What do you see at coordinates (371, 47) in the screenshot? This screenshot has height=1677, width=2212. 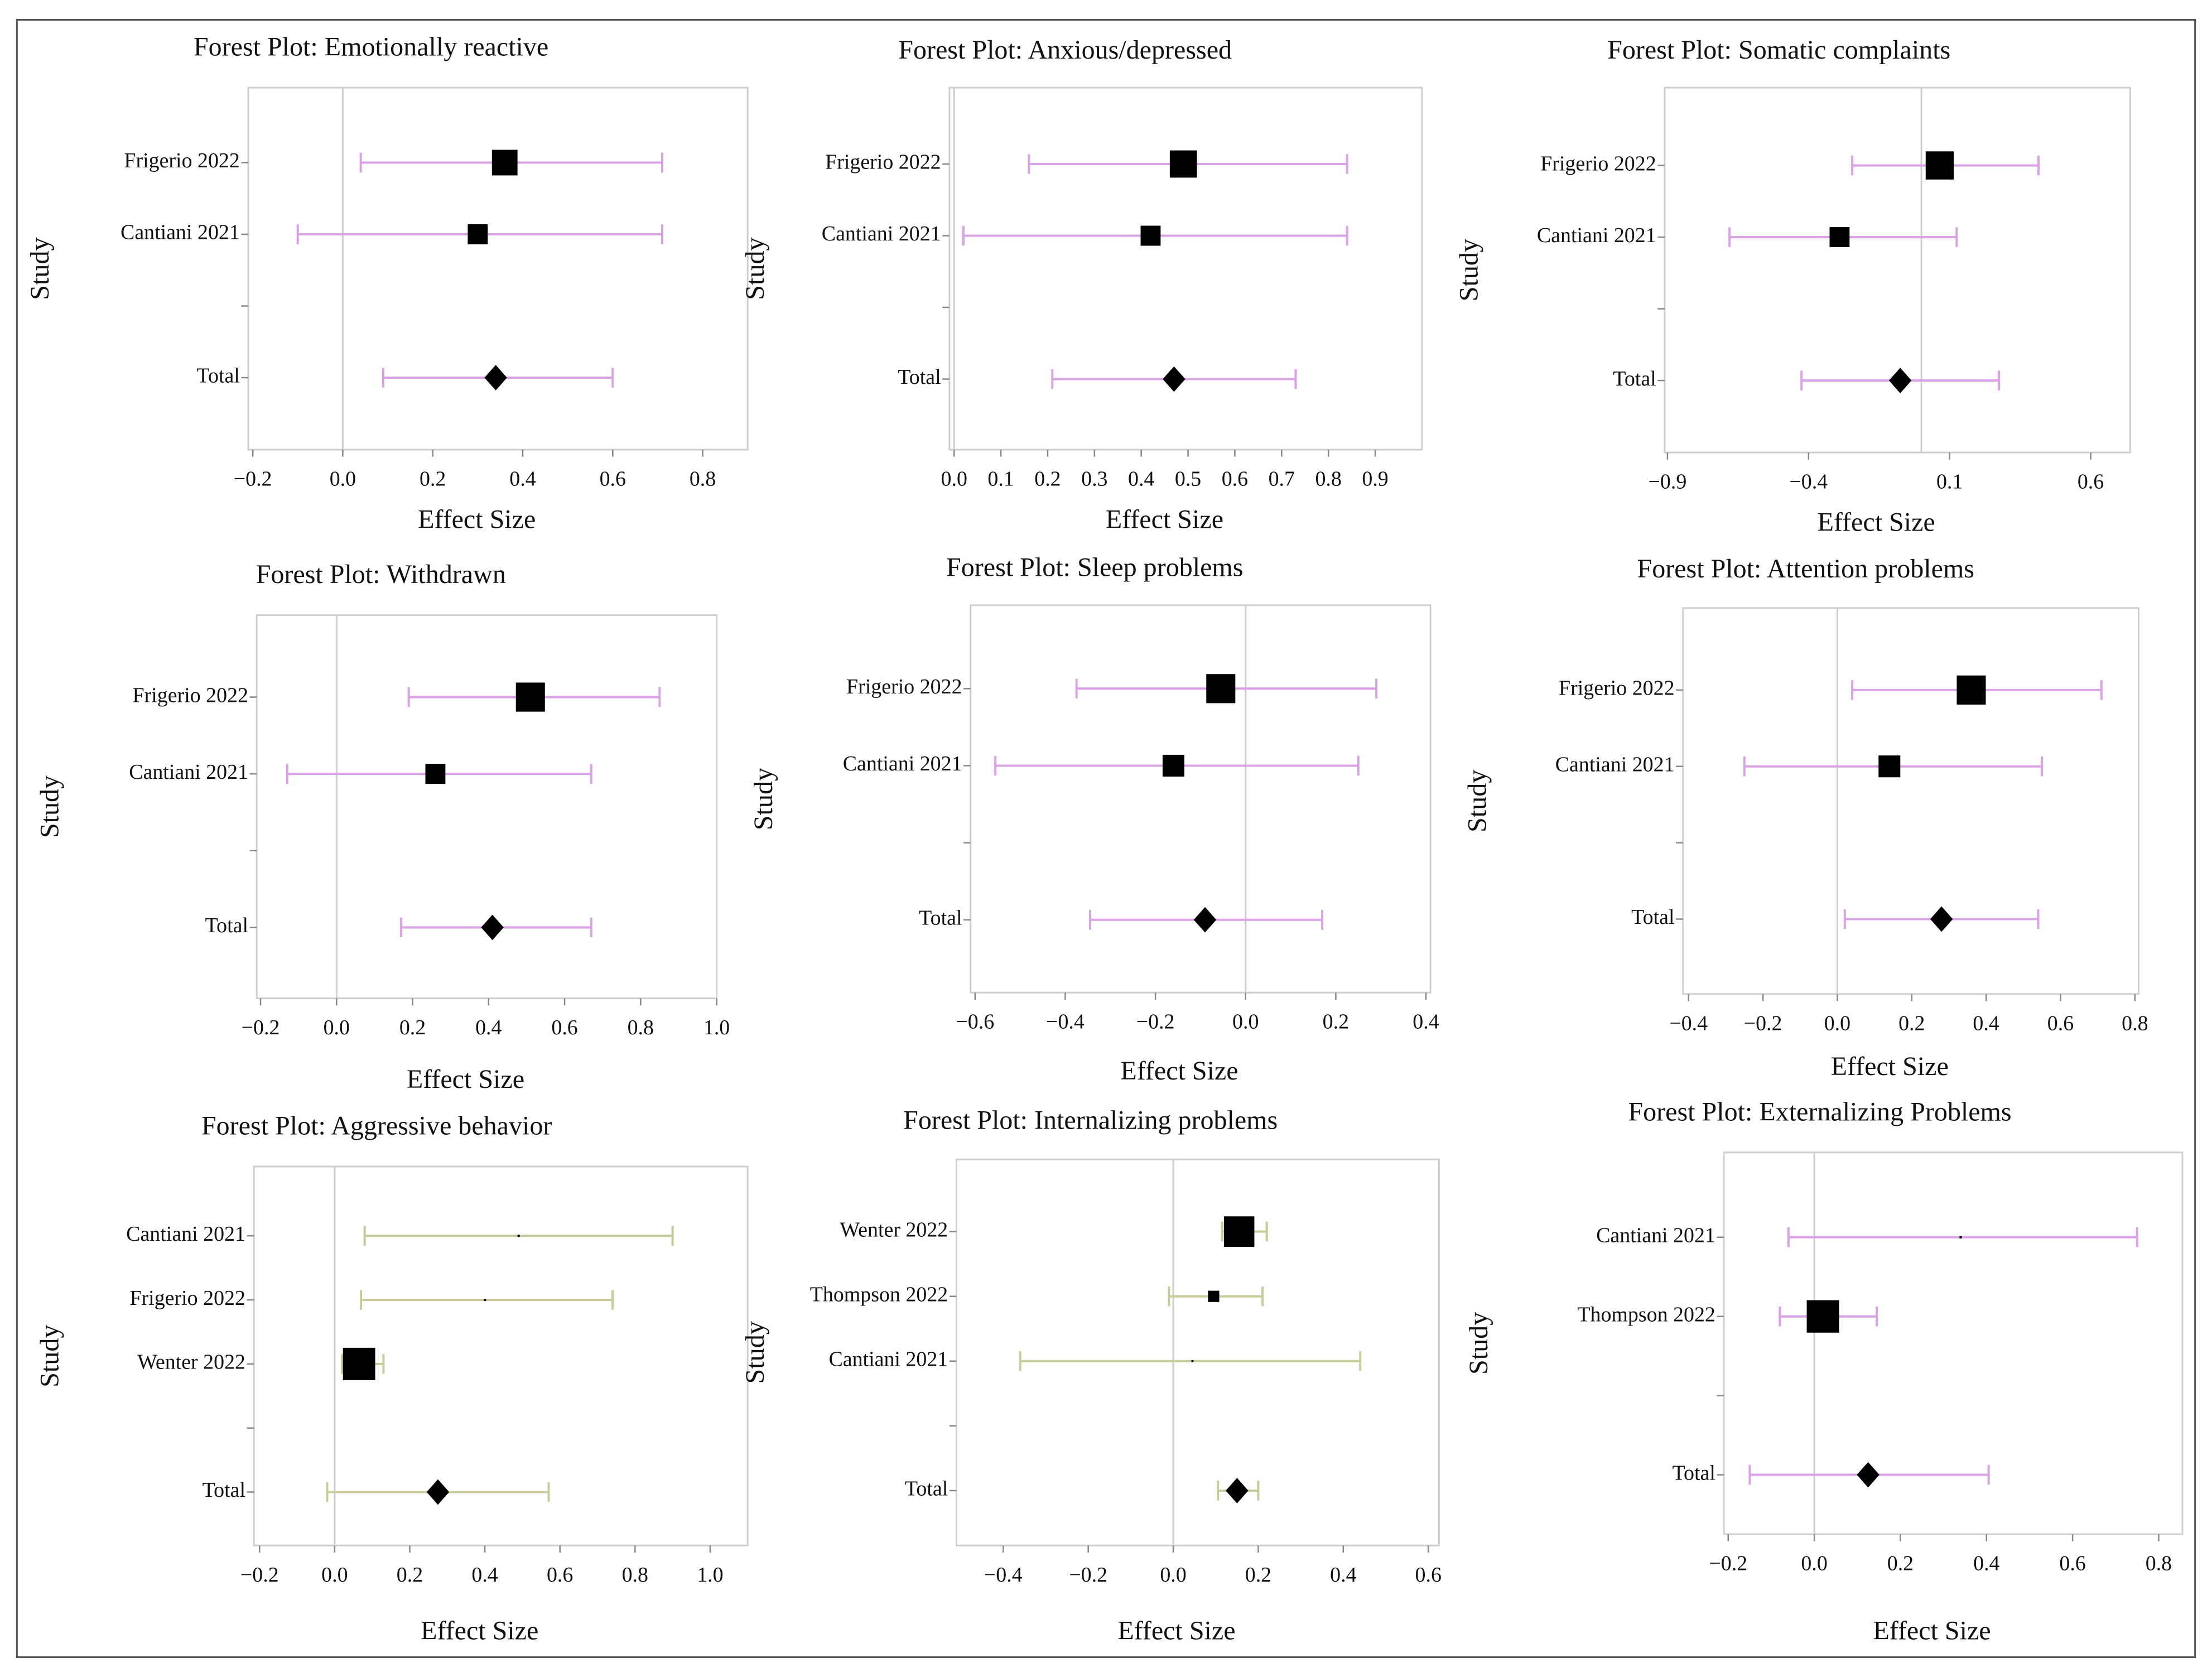 I see `chart-title: Forest Plot: Emotionally reactive` at bounding box center [371, 47].